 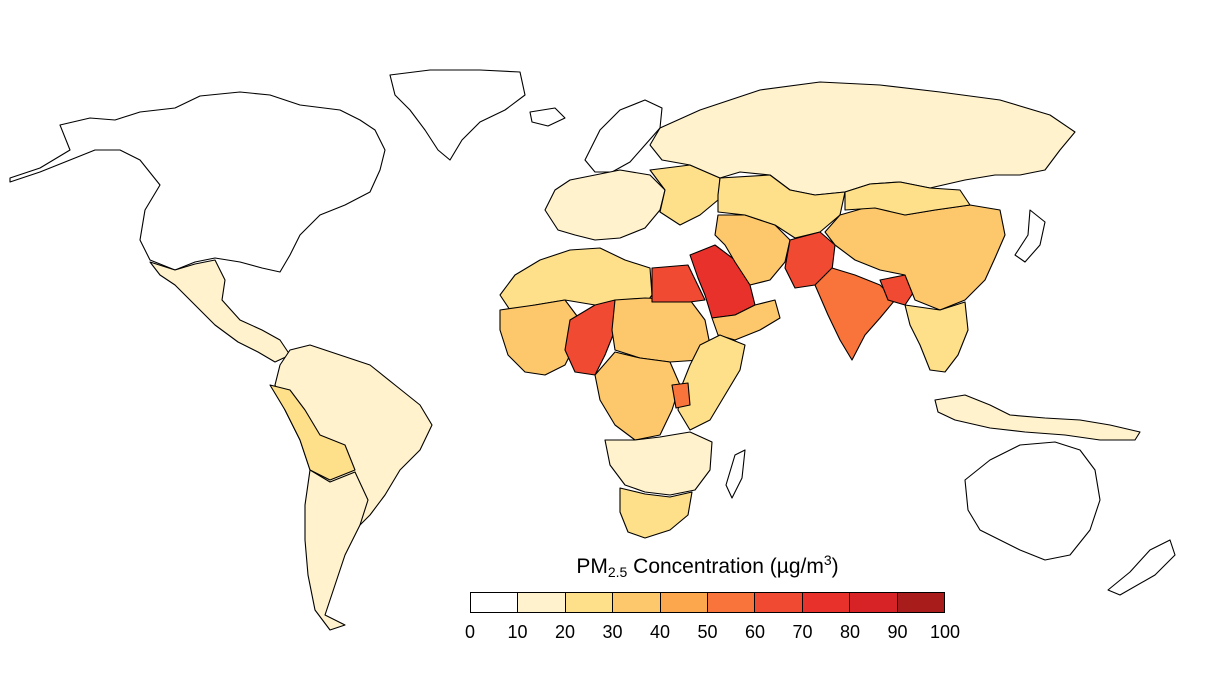 I want to click on region-madagascar, so click(x=735, y=474).